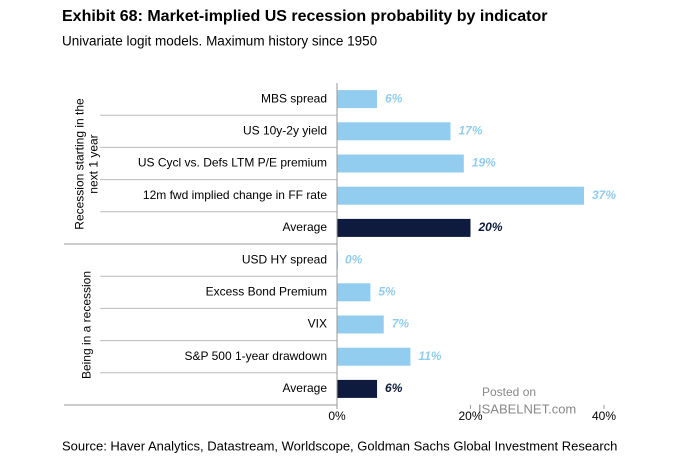  I want to click on value-label: 37%, so click(604, 195).